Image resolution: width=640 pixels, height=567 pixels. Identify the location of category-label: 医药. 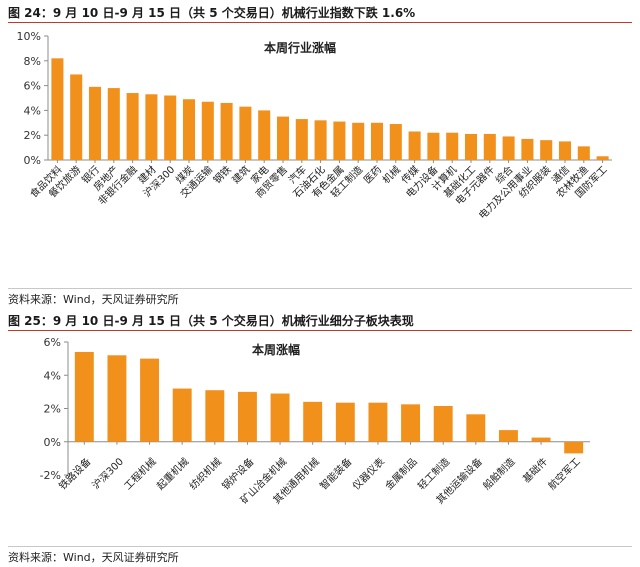
(372, 175).